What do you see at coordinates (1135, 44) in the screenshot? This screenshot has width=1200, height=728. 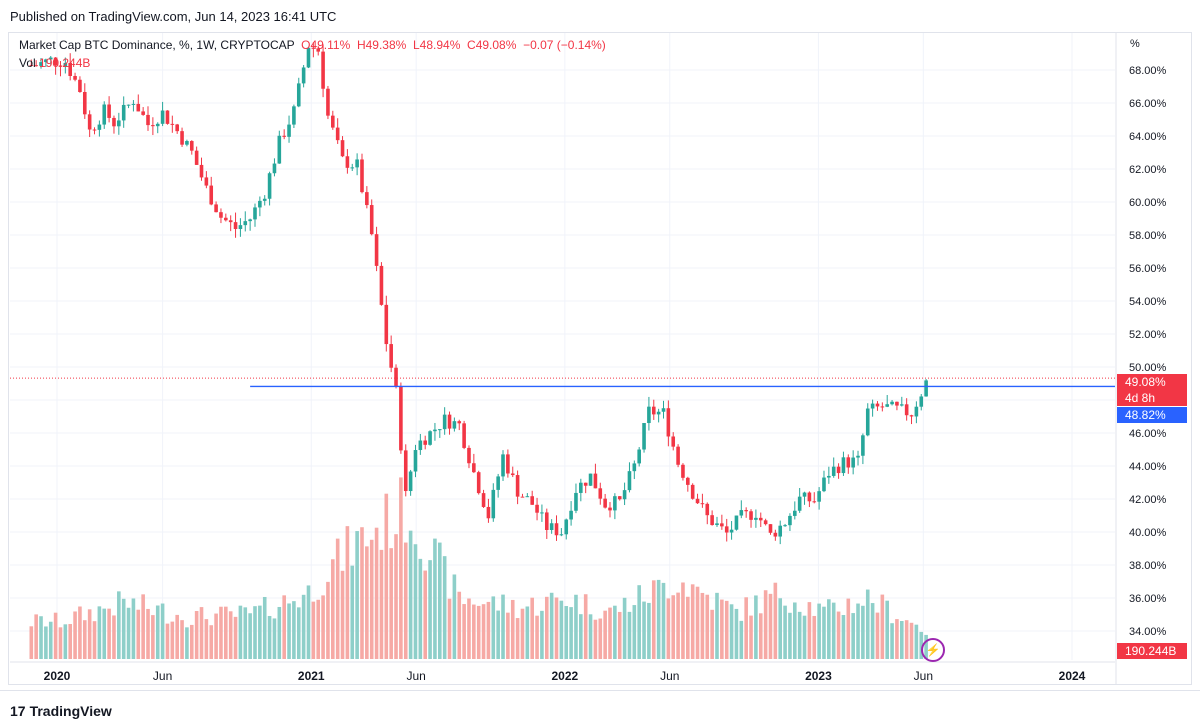 I see `y-axis-unit: %` at bounding box center [1135, 44].